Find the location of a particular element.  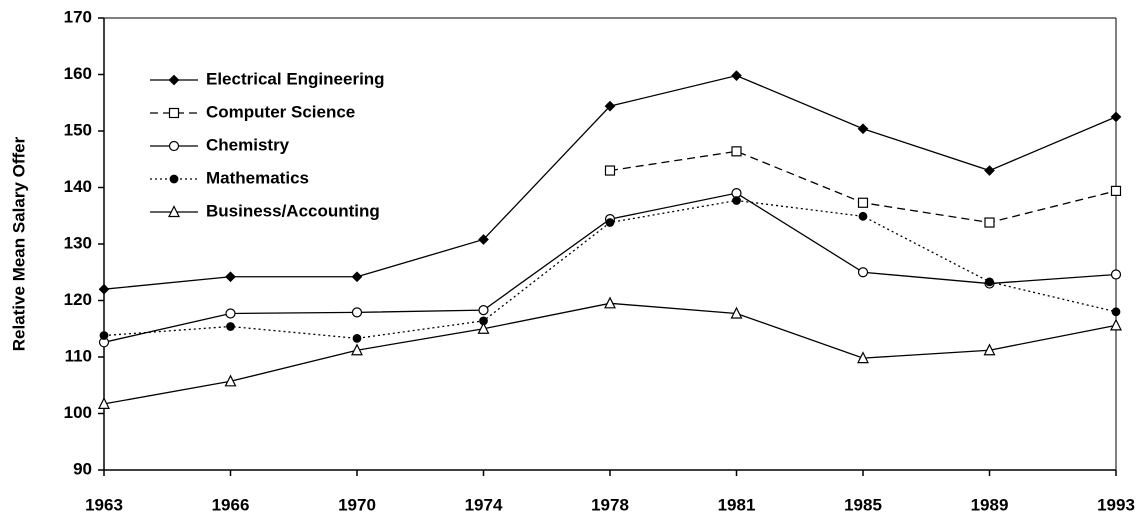

legend-label: Chemistry is located at coordinates (248, 144).